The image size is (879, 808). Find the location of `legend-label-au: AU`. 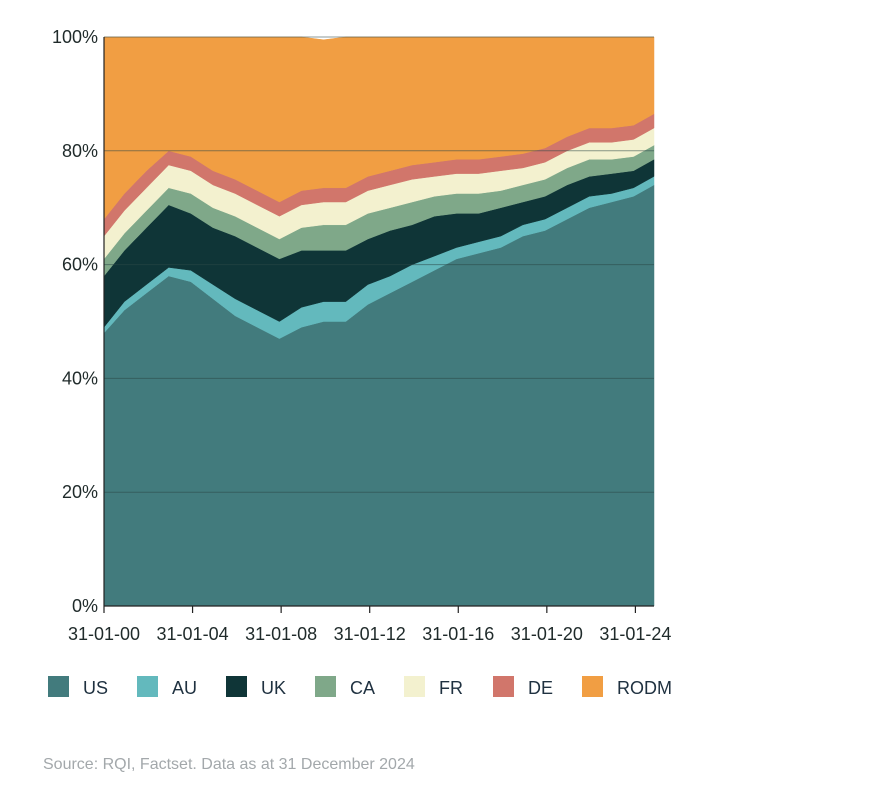

legend-label-au: AU is located at coordinates (184, 688).